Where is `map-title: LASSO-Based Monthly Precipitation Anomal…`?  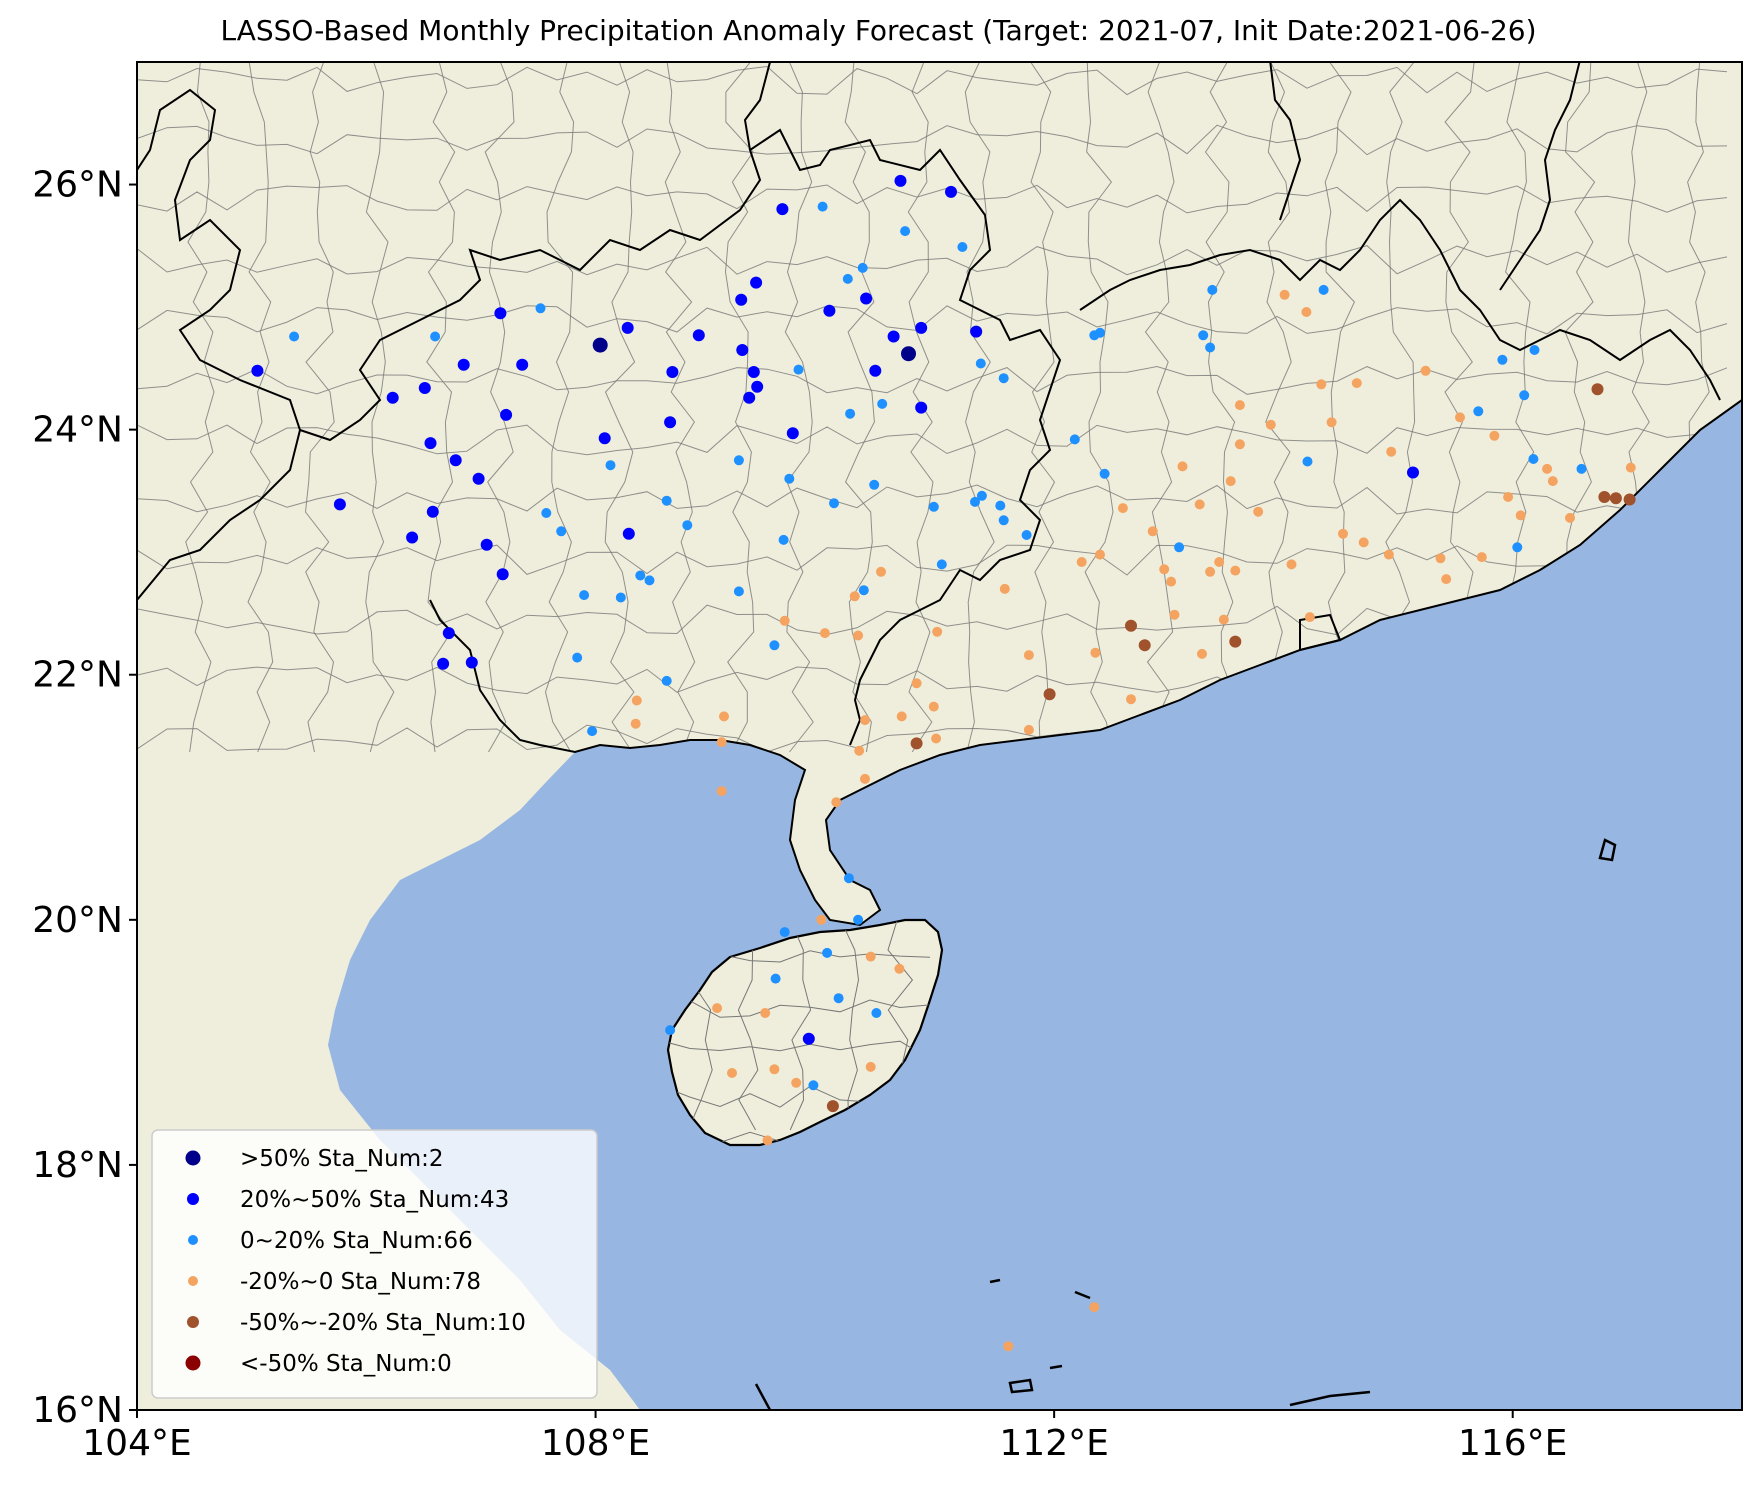 map-title: LASSO-Based Monthly Precipitation Anomal… is located at coordinates (878, 30).